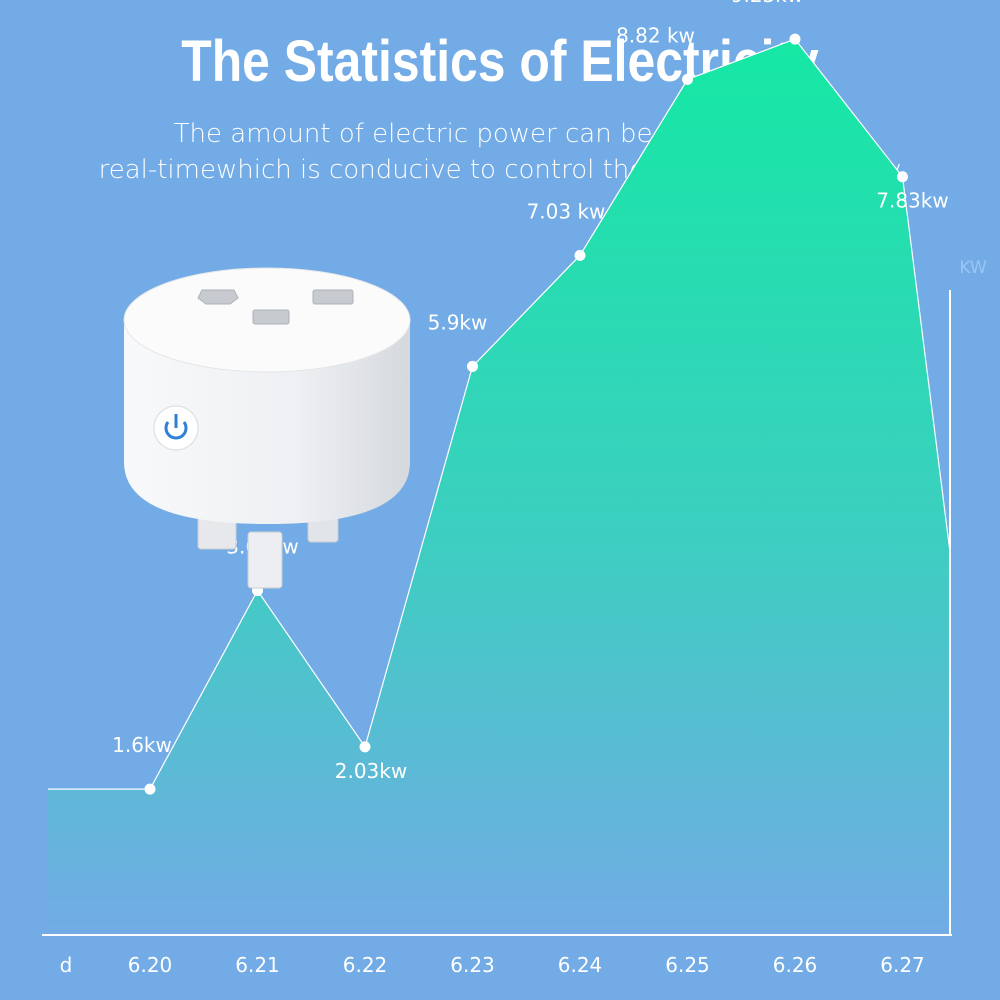 The width and height of the screenshot is (1000, 1000). I want to click on x-tick-label: 6.26, so click(795, 965).